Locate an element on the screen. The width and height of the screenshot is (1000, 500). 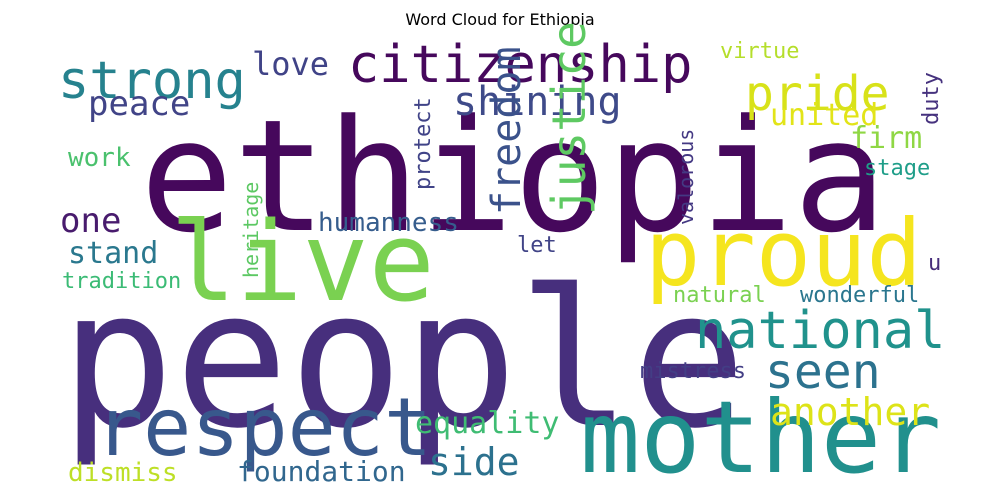
word-stand: stand is located at coordinates (113, 253).